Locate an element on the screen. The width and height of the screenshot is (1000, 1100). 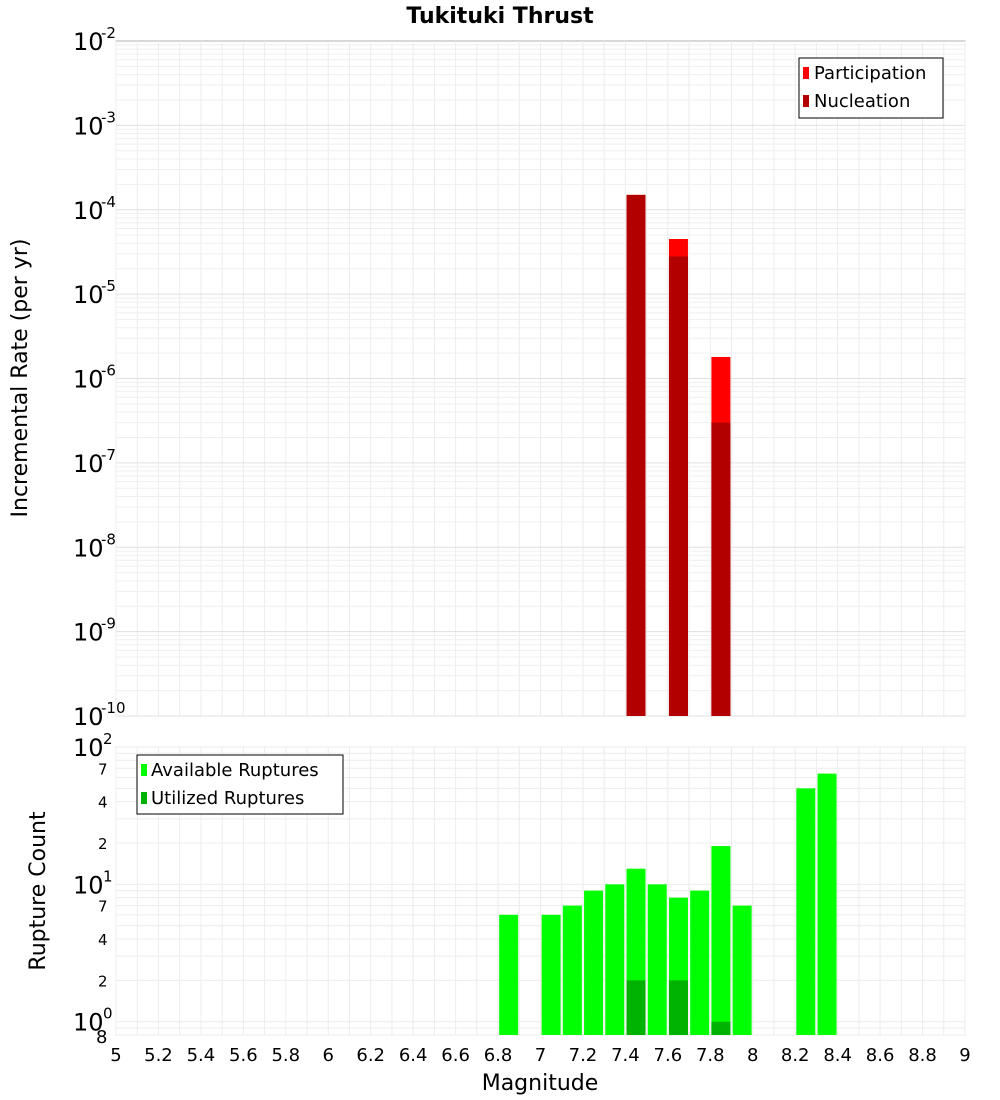
chart-title: Tukituki Thrust is located at coordinates (500, 16).